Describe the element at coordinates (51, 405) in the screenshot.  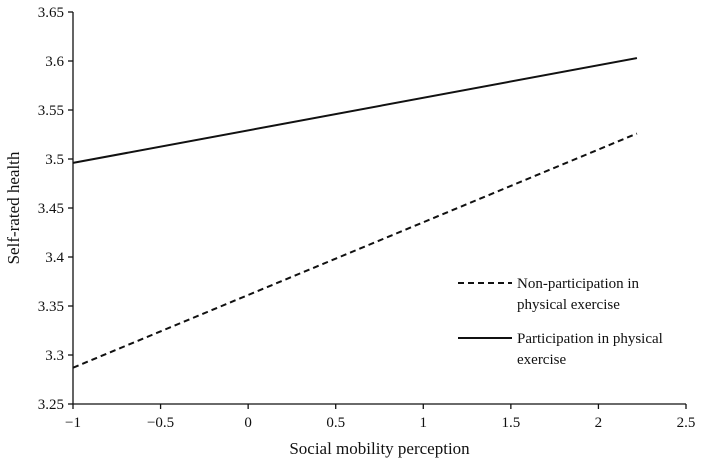
I see `y-tick-label: 3.25` at that location.